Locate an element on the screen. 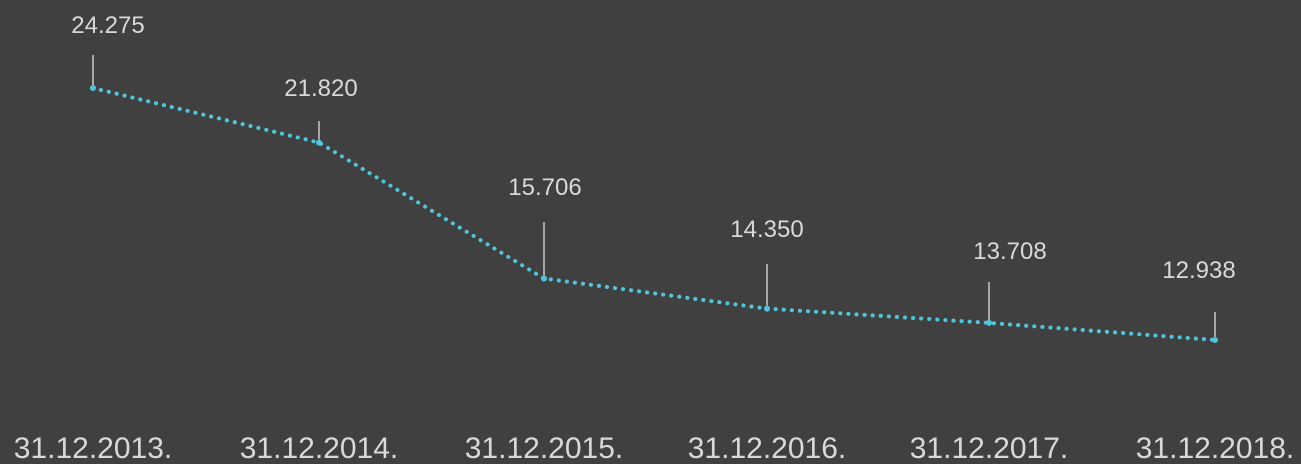 Image resolution: width=1301 pixels, height=464 pixels. x-tick-label: 31.12.2014. is located at coordinates (319, 448).